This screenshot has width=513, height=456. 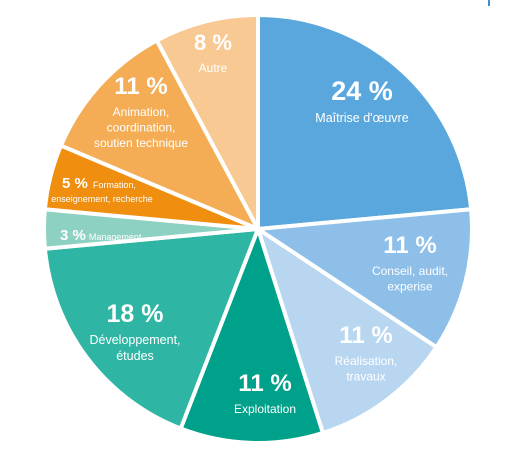 I want to click on slice-percent-7: 5 %, so click(x=75, y=183).